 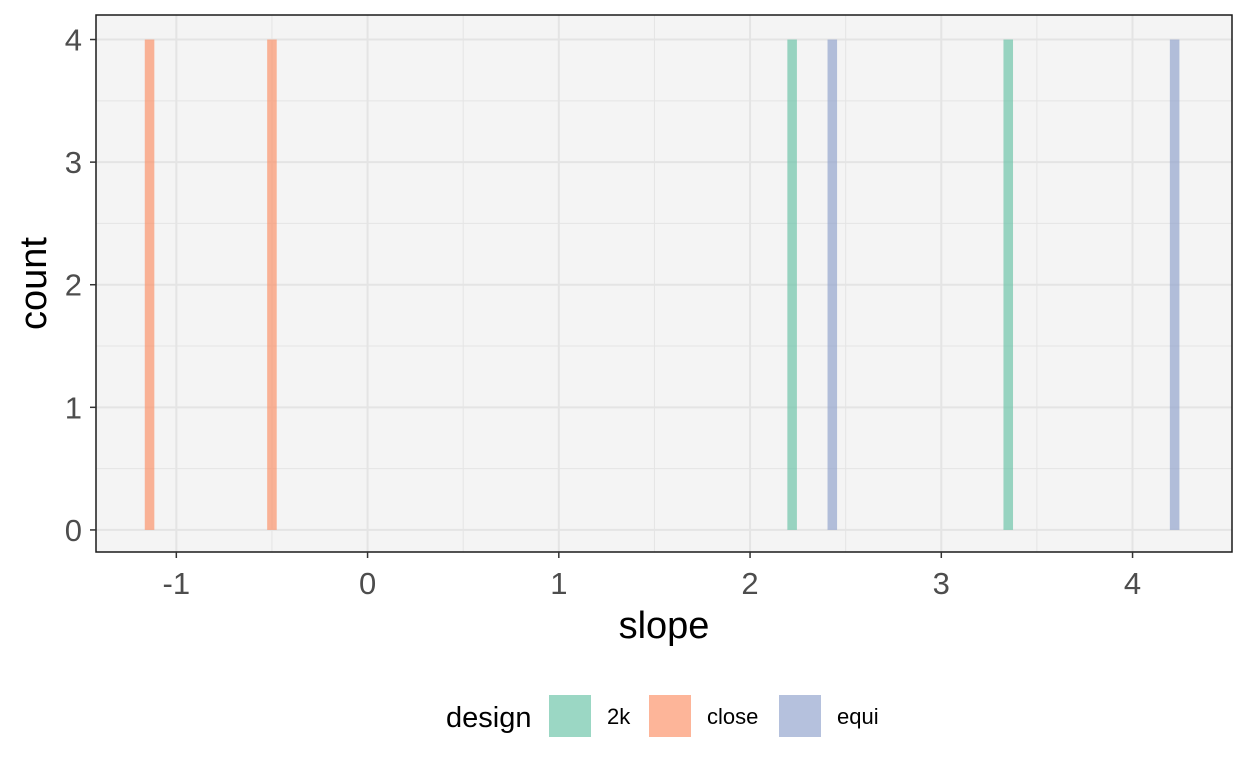 What do you see at coordinates (858, 716) in the screenshot?
I see `legend-label-equi: equi` at bounding box center [858, 716].